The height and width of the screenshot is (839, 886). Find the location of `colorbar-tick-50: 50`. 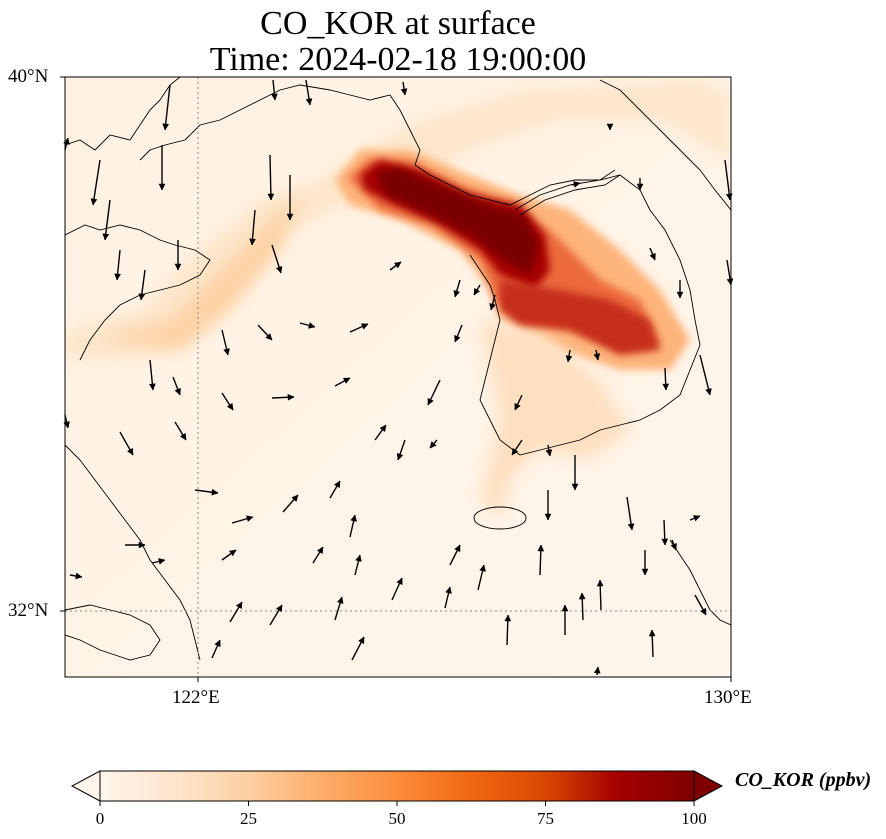

colorbar-tick-50: 50 is located at coordinates (397, 818).